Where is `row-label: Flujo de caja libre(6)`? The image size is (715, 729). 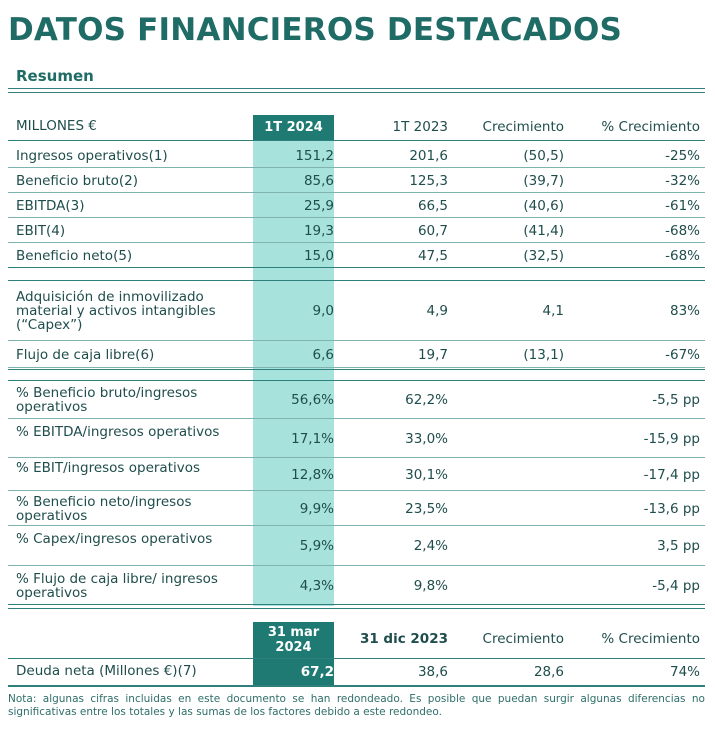
row-label: Flujo de caja libre(6) is located at coordinates (85, 355).